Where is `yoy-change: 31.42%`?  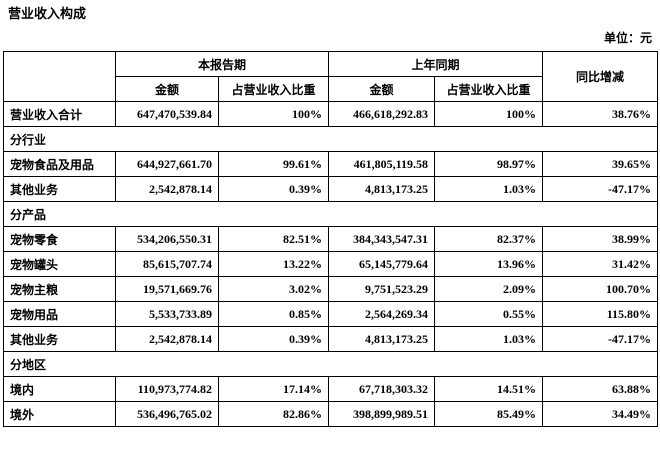 yoy-change: 31.42% is located at coordinates (600, 264).